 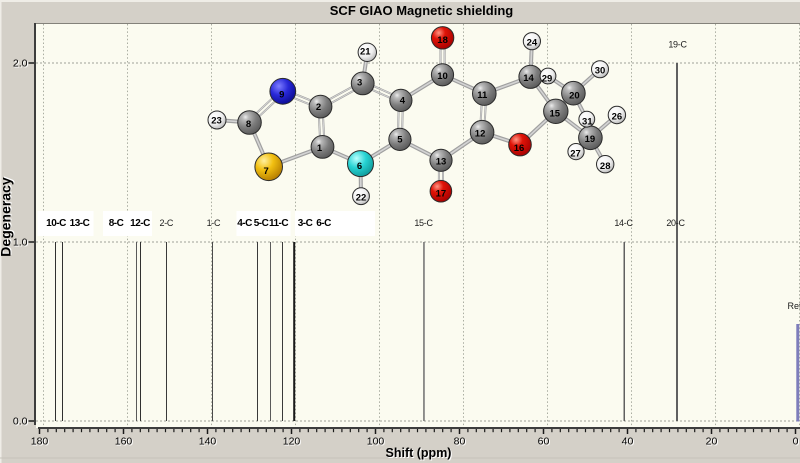 I want to click on svg-text: 8, so click(x=248, y=124).